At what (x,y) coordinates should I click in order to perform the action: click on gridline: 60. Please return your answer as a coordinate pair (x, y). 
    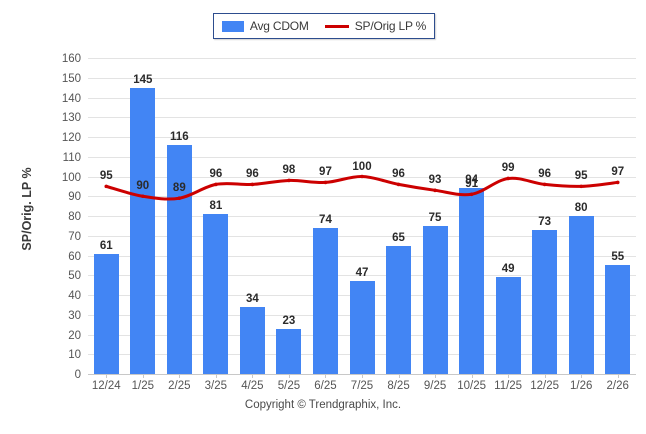
    Looking at the image, I should click on (352, 257).